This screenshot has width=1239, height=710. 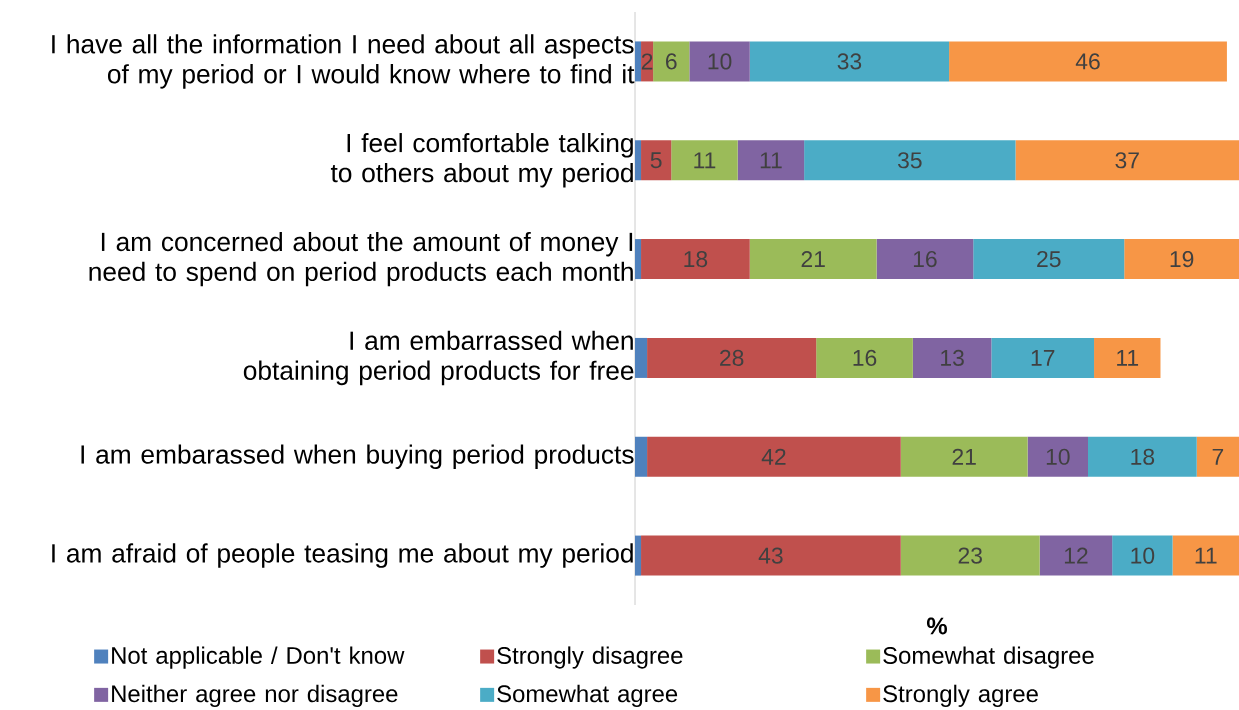 I want to click on data-label: 33, so click(x=849, y=61).